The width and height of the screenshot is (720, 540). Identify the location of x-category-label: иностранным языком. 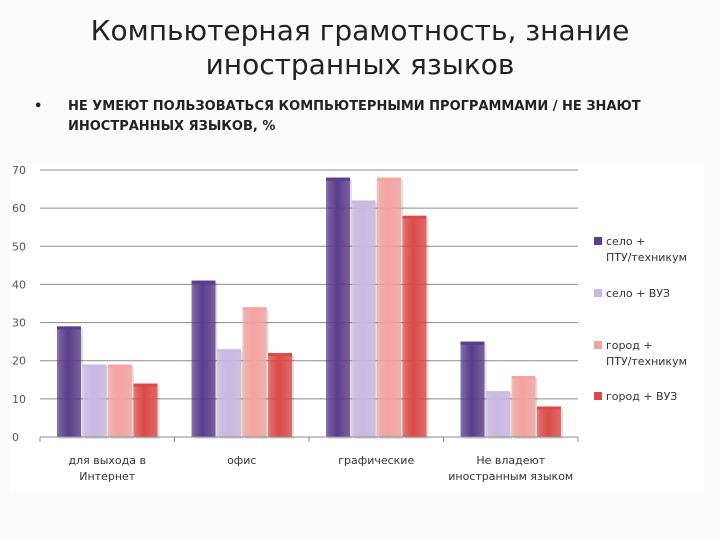
(510, 476).